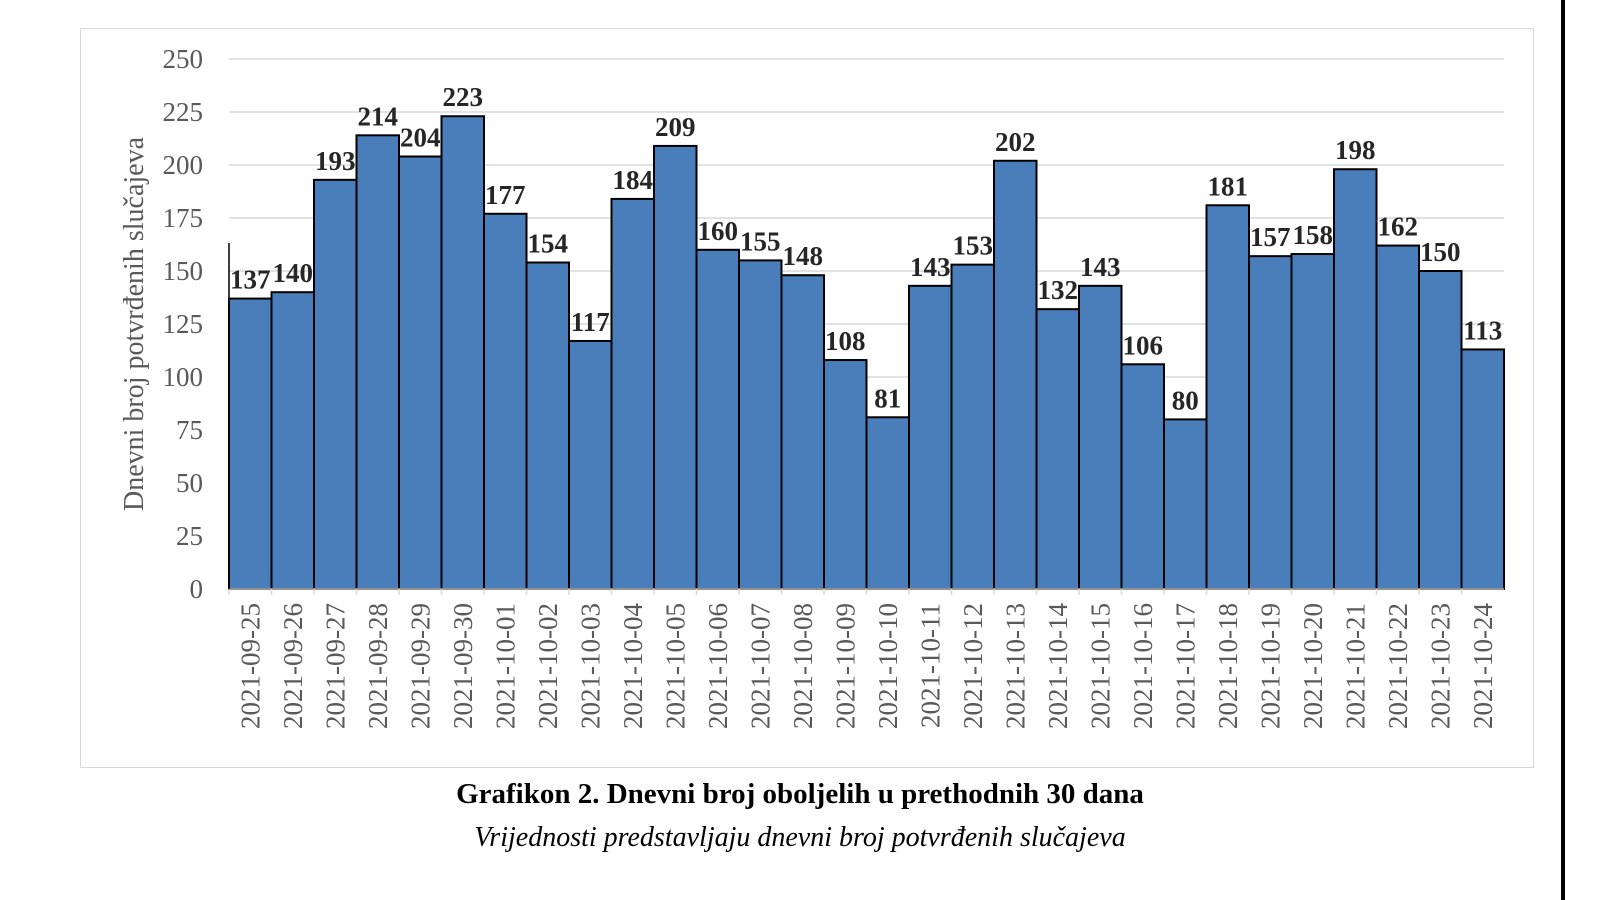 This screenshot has height=900, width=1600. I want to click on y-tick-label: 175, so click(183, 218).